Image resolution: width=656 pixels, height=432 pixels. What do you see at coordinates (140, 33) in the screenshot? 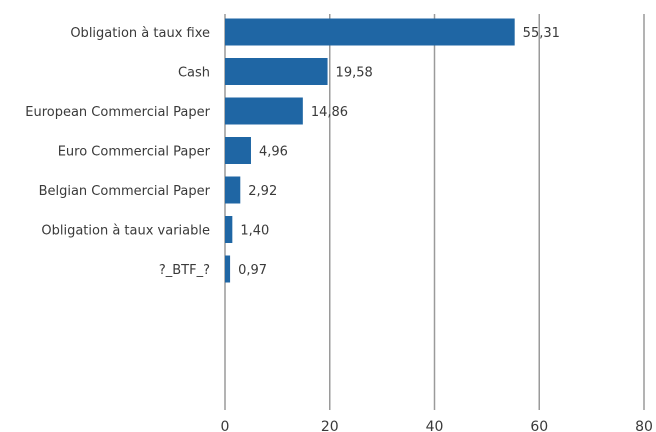
I see `category-label: Obligation à taux fixe` at bounding box center [140, 33].